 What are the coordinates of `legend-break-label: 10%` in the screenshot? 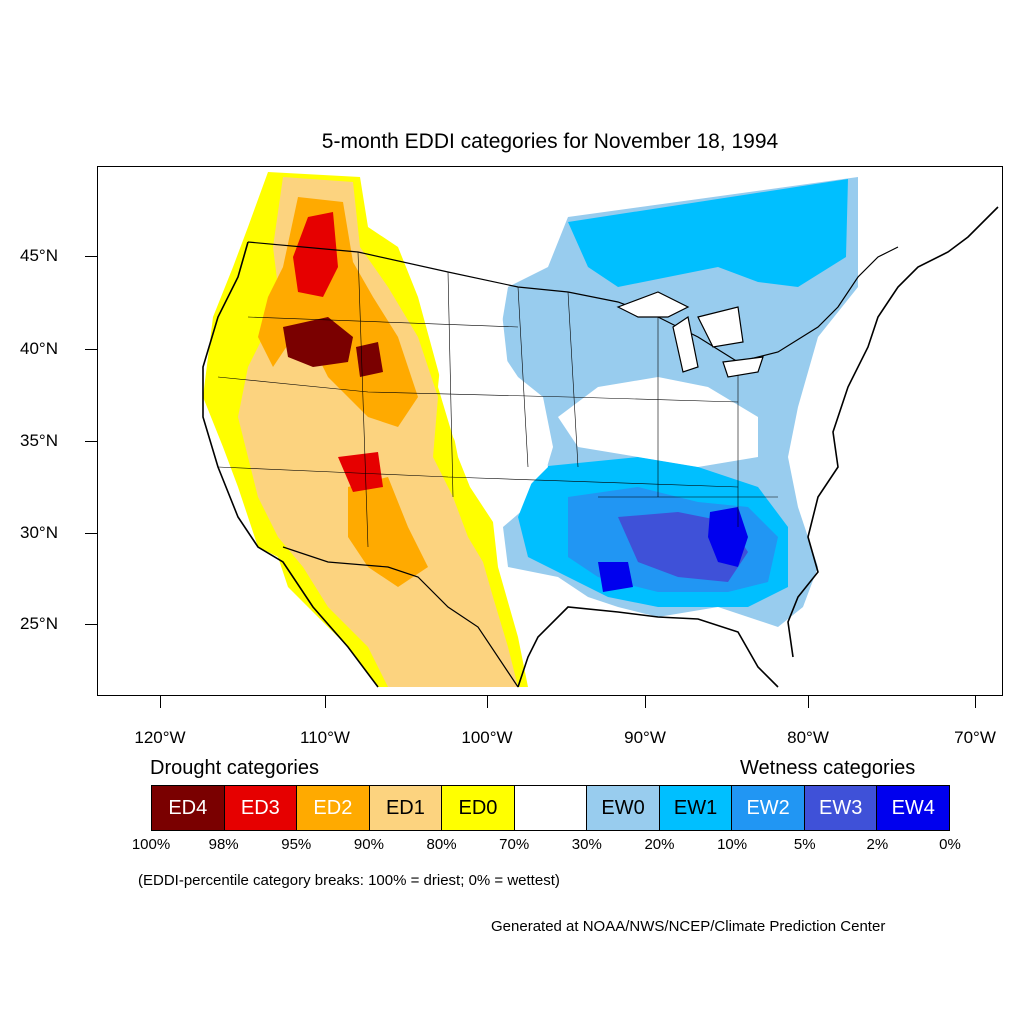 It's located at (732, 844).